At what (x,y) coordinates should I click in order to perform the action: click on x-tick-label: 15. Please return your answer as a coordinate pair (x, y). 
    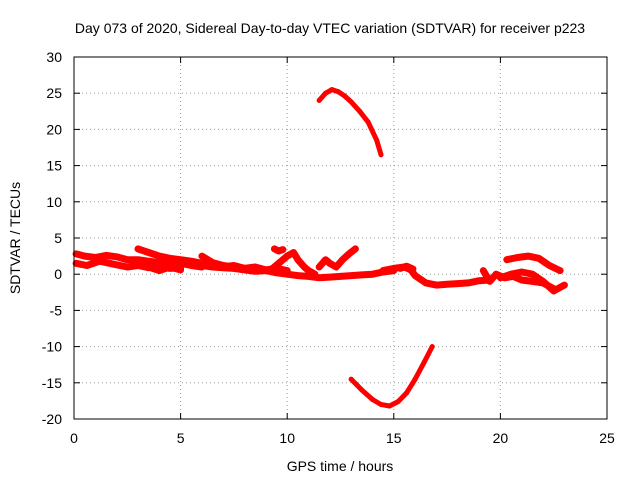
    Looking at the image, I should click on (394, 438).